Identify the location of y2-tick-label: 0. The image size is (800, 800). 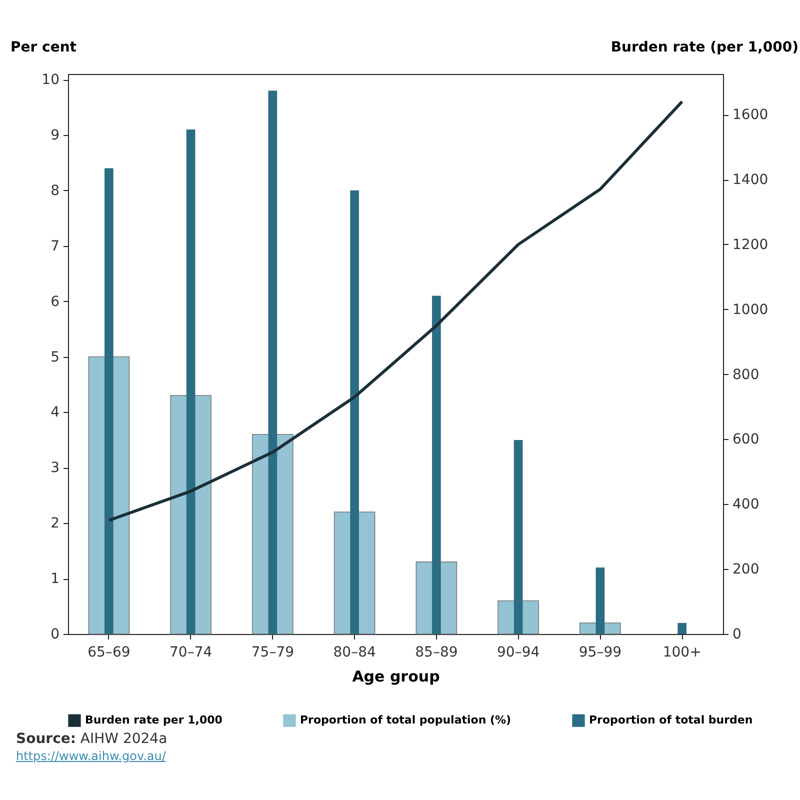
(737, 634).